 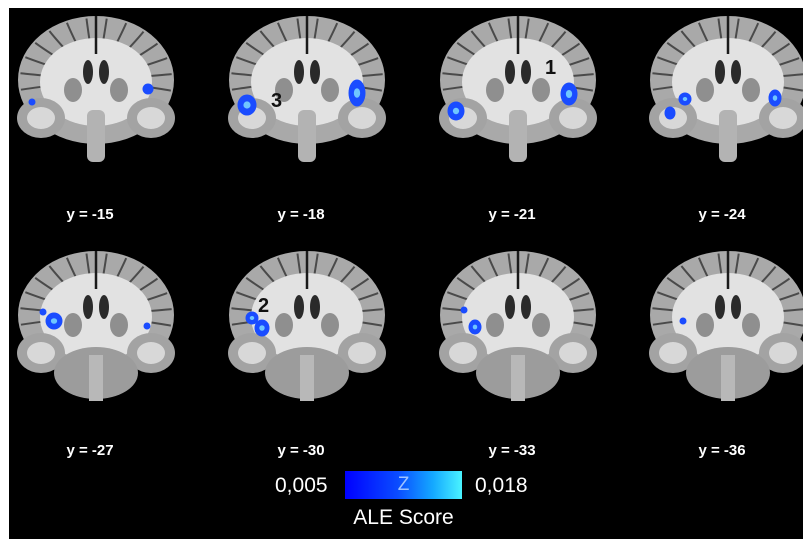 I want to click on slice-coordinate-label: y = -27, so click(x=90, y=450).